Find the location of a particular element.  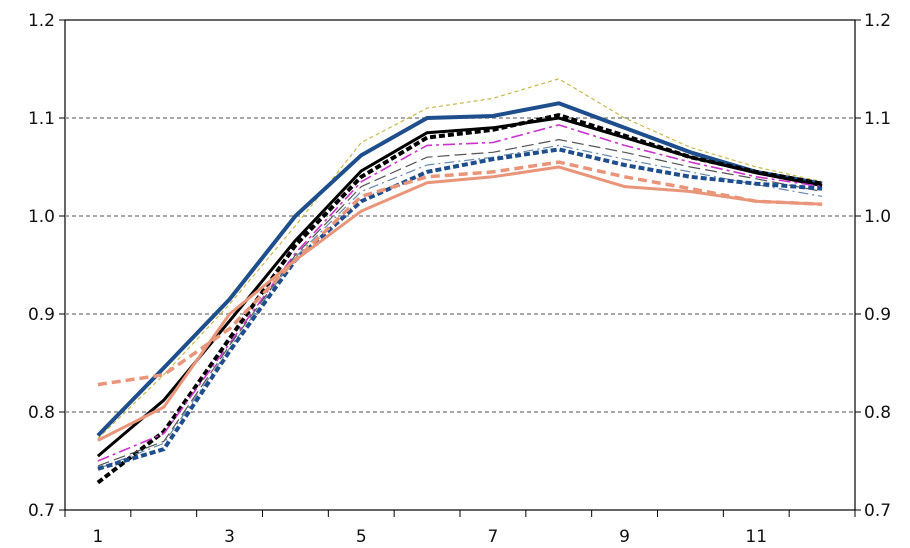

y-left-tick-label-1: 0.8 is located at coordinates (41, 413).